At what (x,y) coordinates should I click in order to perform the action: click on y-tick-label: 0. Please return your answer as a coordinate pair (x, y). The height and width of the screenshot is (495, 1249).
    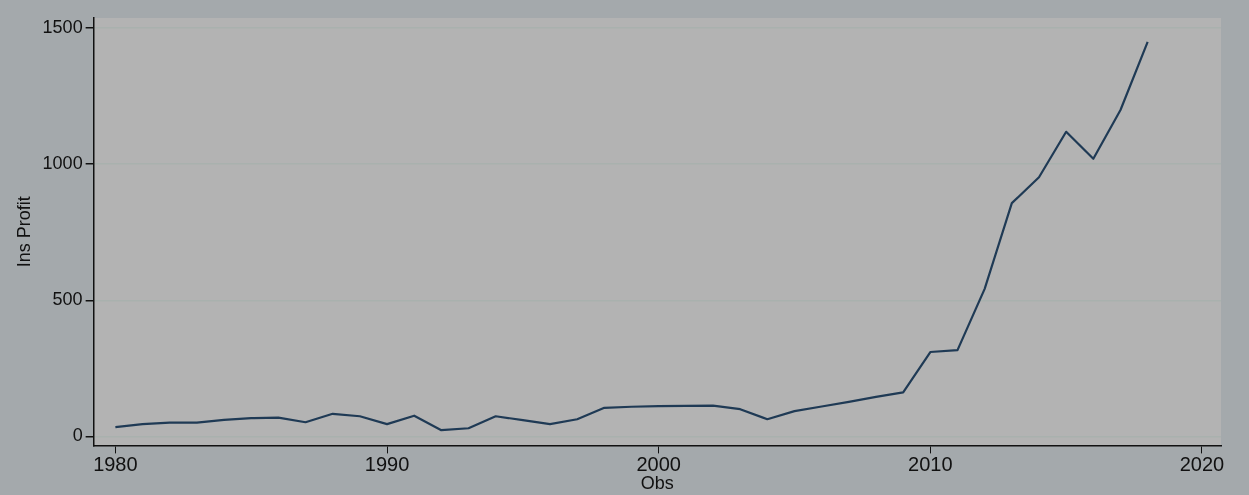
    Looking at the image, I should click on (77, 435).